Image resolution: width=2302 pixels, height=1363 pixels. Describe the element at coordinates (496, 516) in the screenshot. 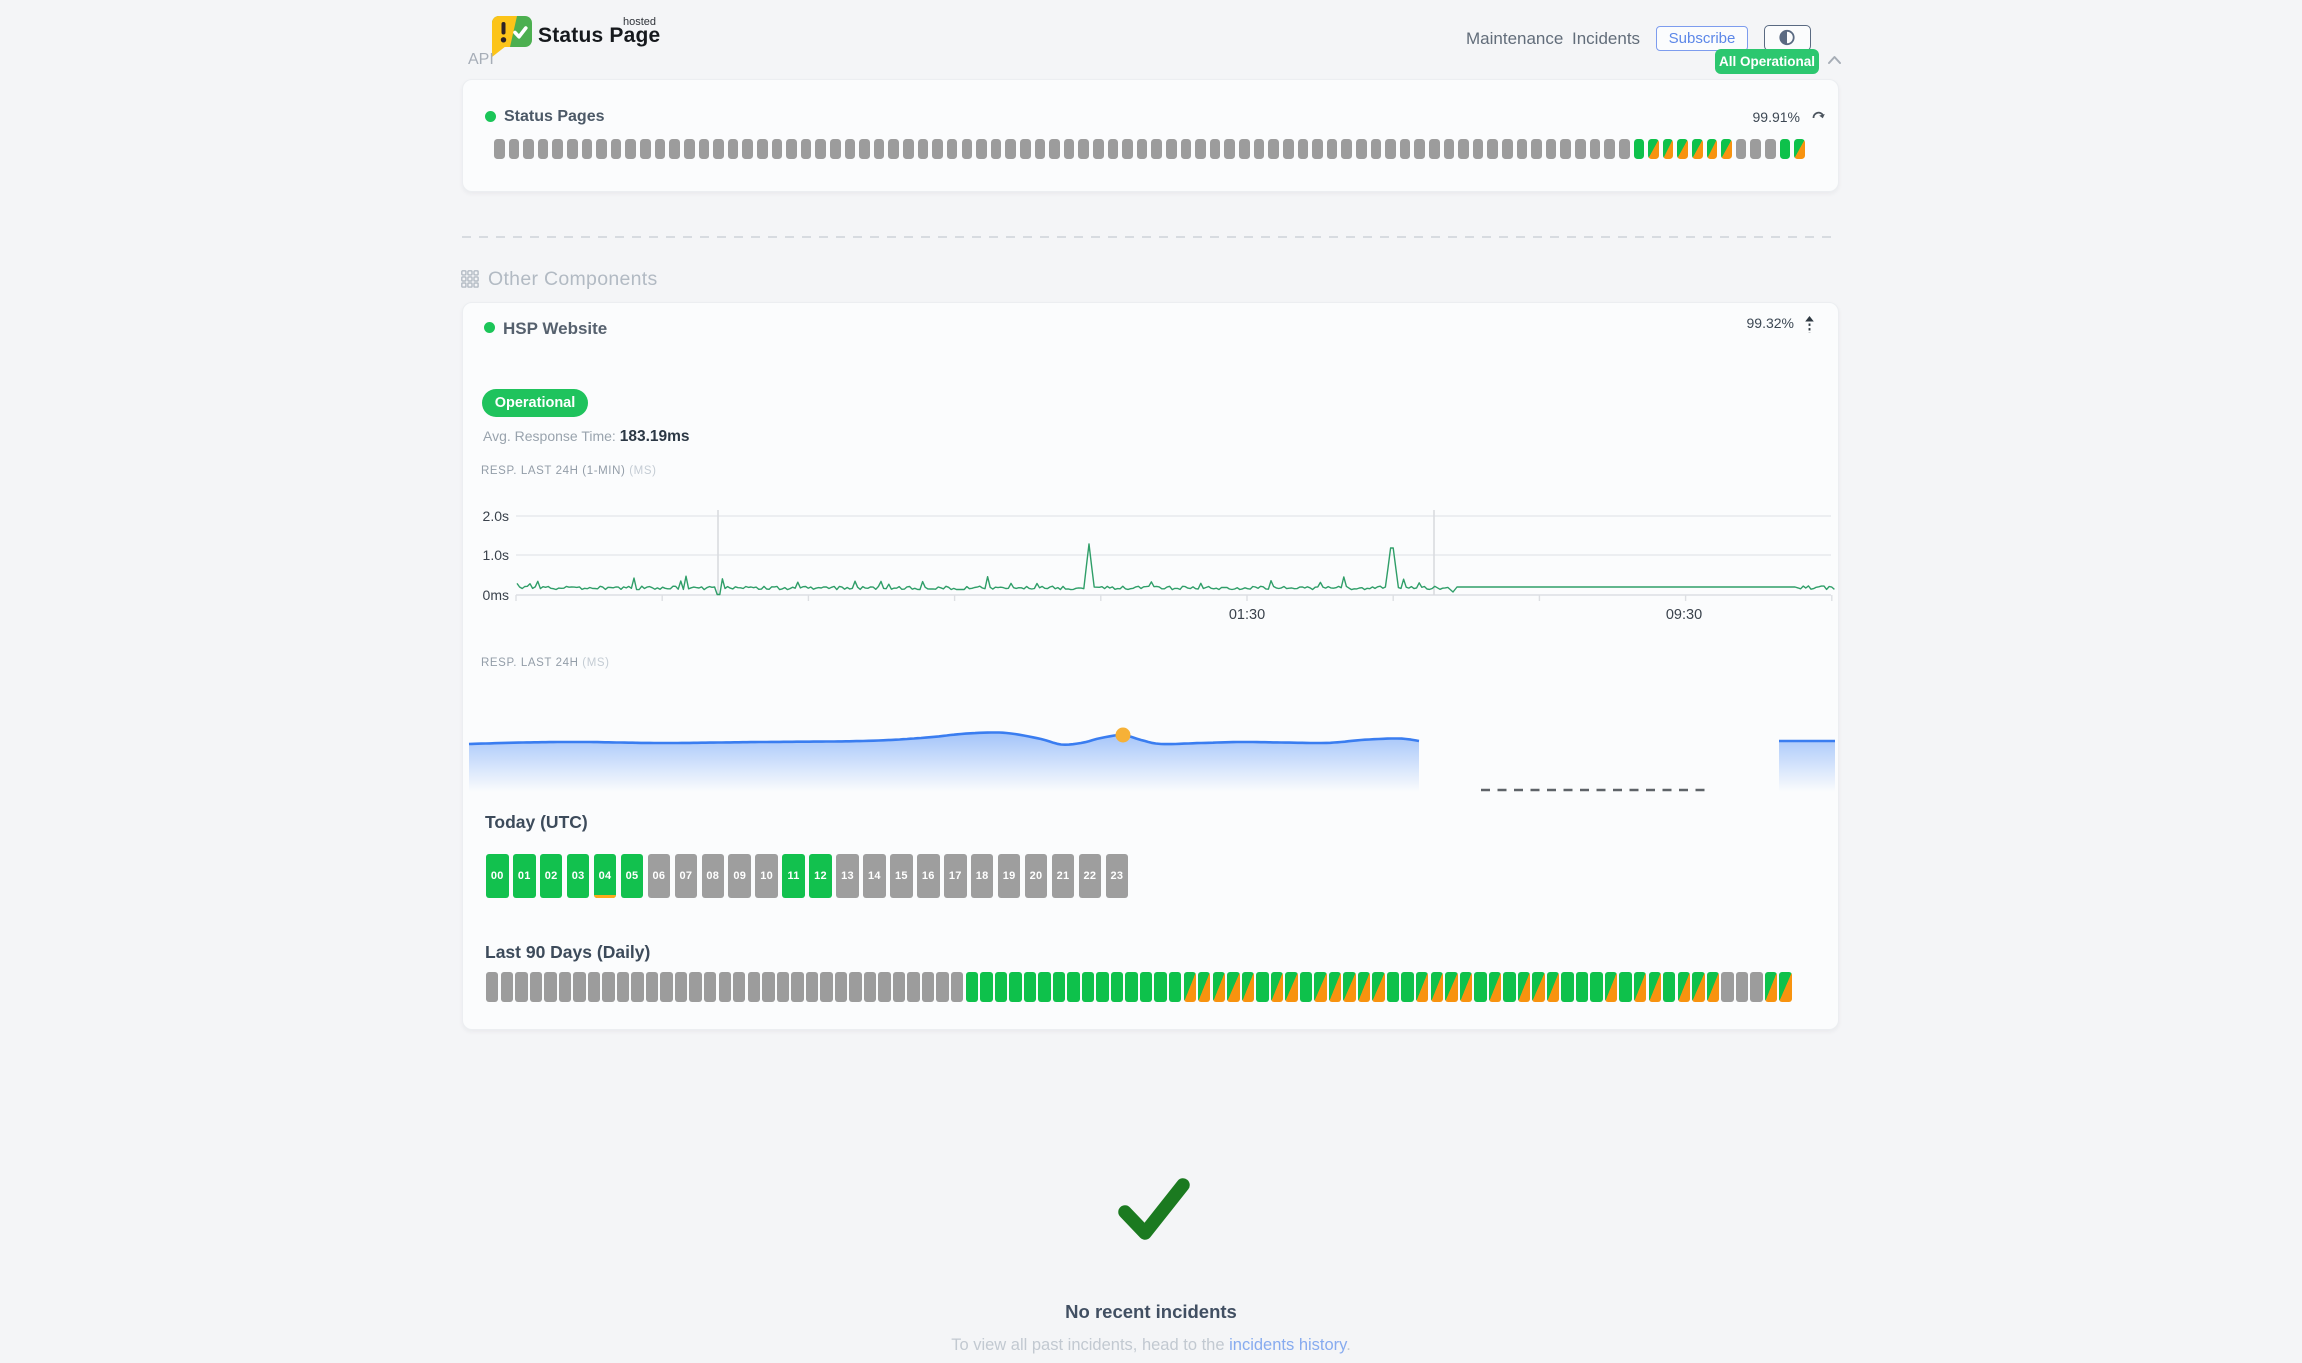

I see `svg-text: 2.0s` at that location.